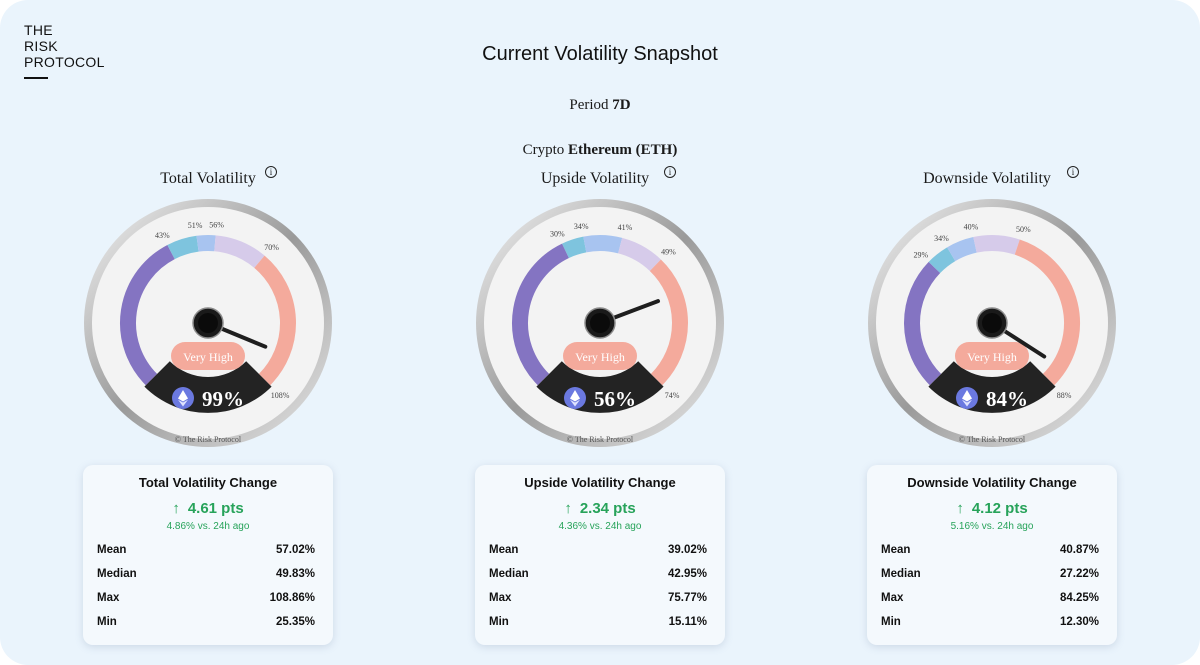 This screenshot has height=665, width=1200. Describe the element at coordinates (295, 622) in the screenshot. I see `stat-value: 25.35%` at that location.